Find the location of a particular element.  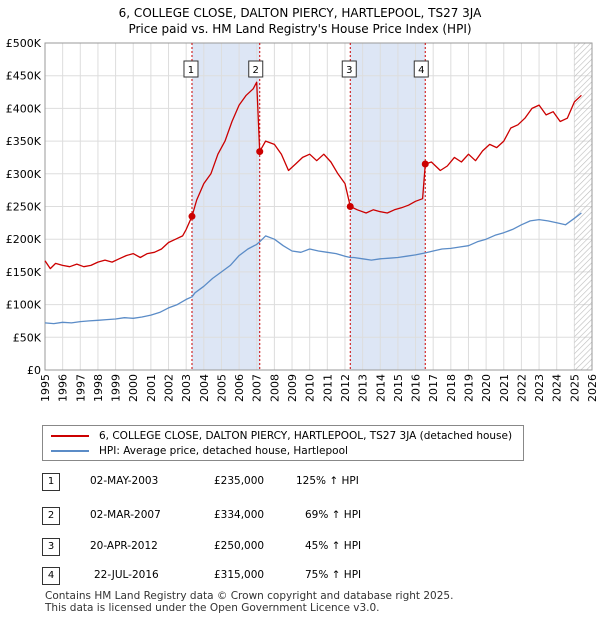

y-tick-label: £300K is located at coordinates (24, 174).